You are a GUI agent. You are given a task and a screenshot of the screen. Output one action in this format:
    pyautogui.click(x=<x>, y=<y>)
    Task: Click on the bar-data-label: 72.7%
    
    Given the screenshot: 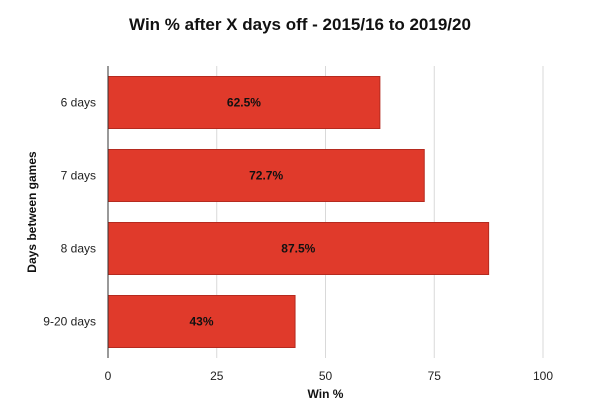 What is the action you would take?
    pyautogui.click(x=266, y=176)
    